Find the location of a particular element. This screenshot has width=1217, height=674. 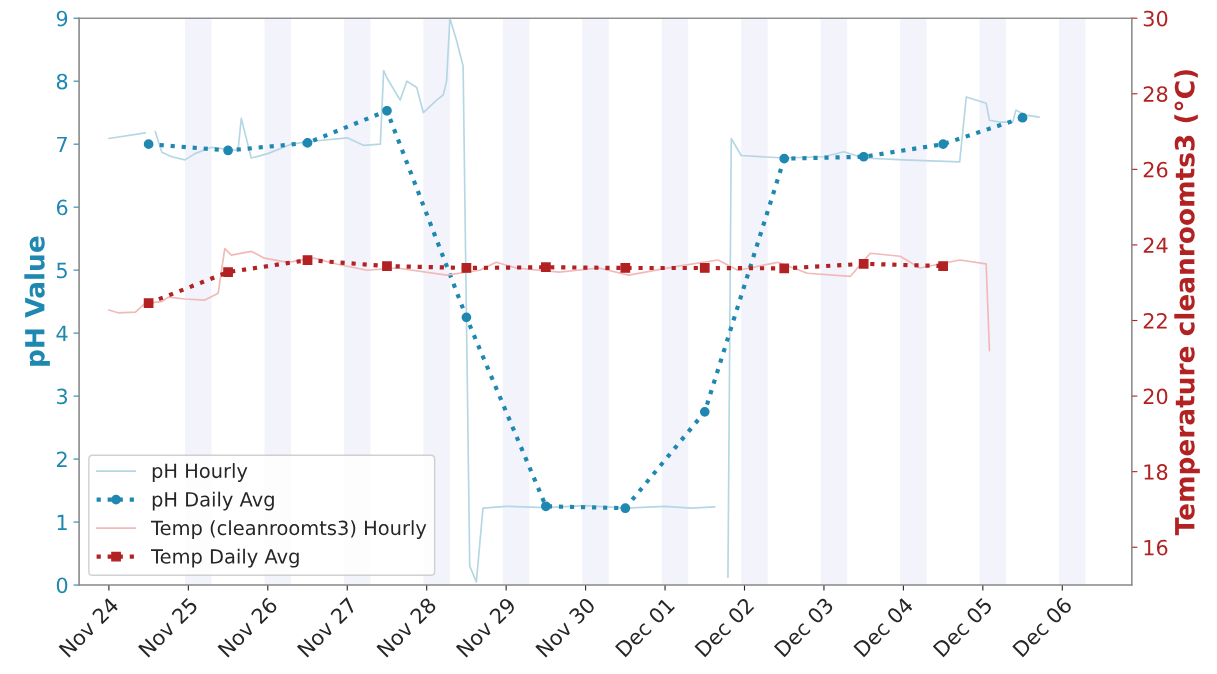

x-tick-label: Nov 24 is located at coordinates (89, 627).